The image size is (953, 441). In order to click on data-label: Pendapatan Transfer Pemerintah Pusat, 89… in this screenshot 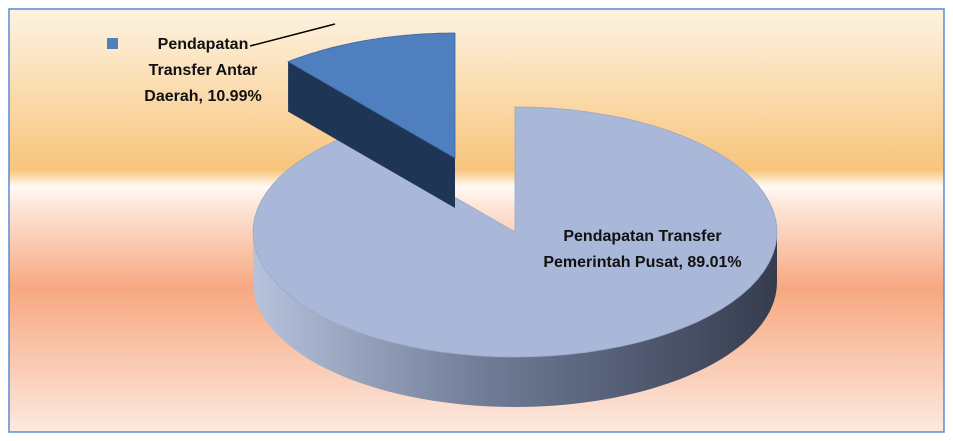, I will do `click(642, 249)`.